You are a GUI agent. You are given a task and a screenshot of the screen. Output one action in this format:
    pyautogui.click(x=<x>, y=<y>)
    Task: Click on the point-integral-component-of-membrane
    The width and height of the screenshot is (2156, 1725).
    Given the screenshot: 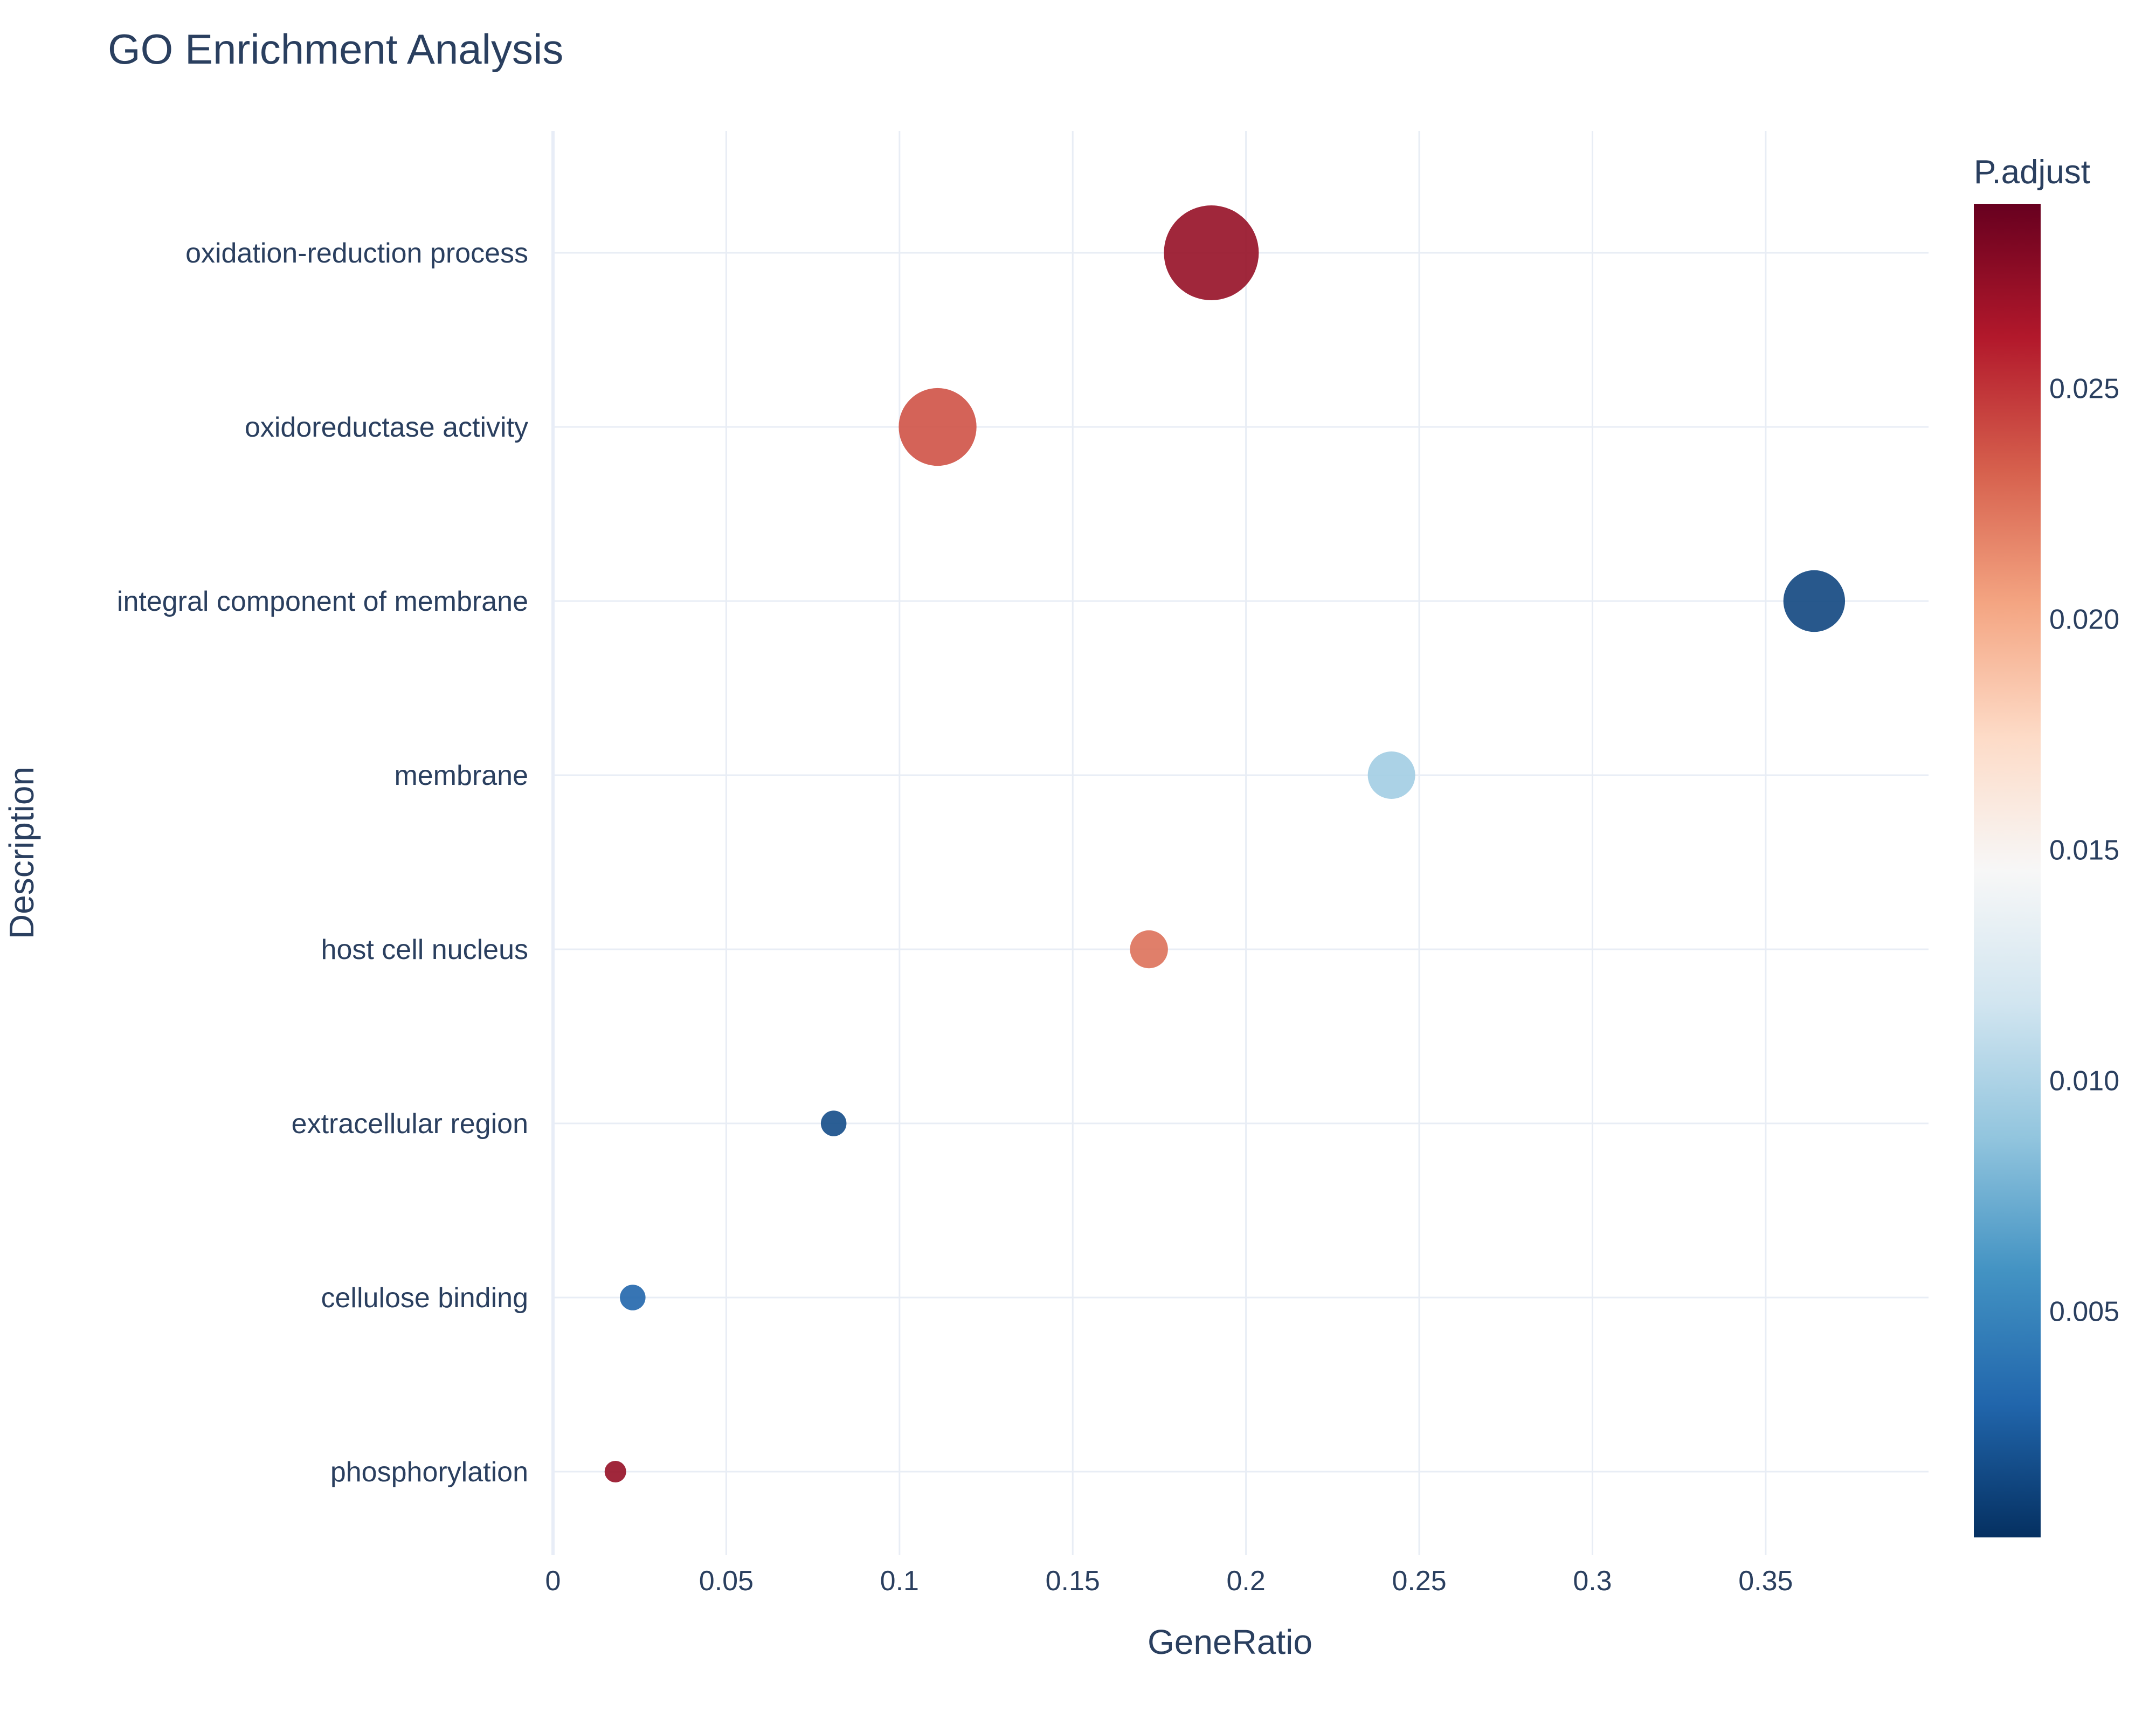 What is the action you would take?
    pyautogui.click(x=1814, y=601)
    